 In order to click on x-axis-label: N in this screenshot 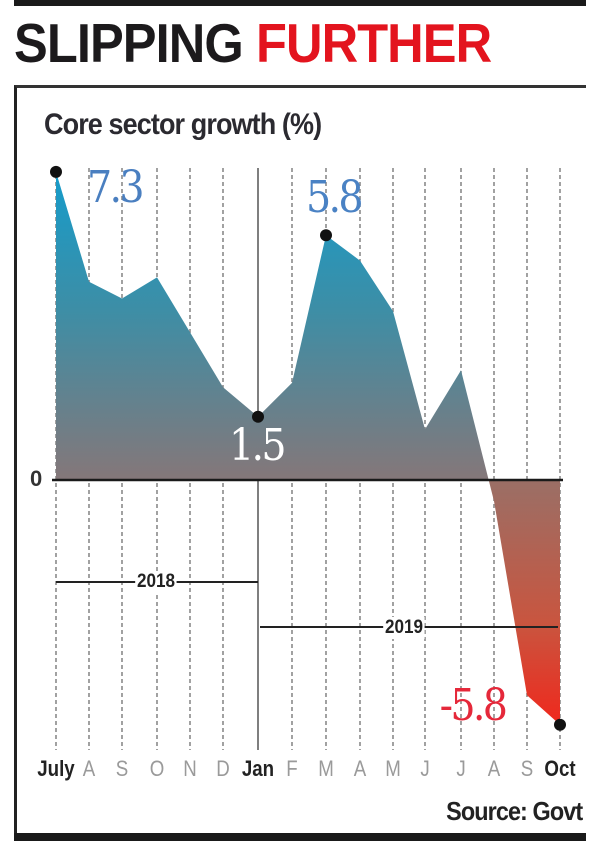, I will do `click(190, 768)`.